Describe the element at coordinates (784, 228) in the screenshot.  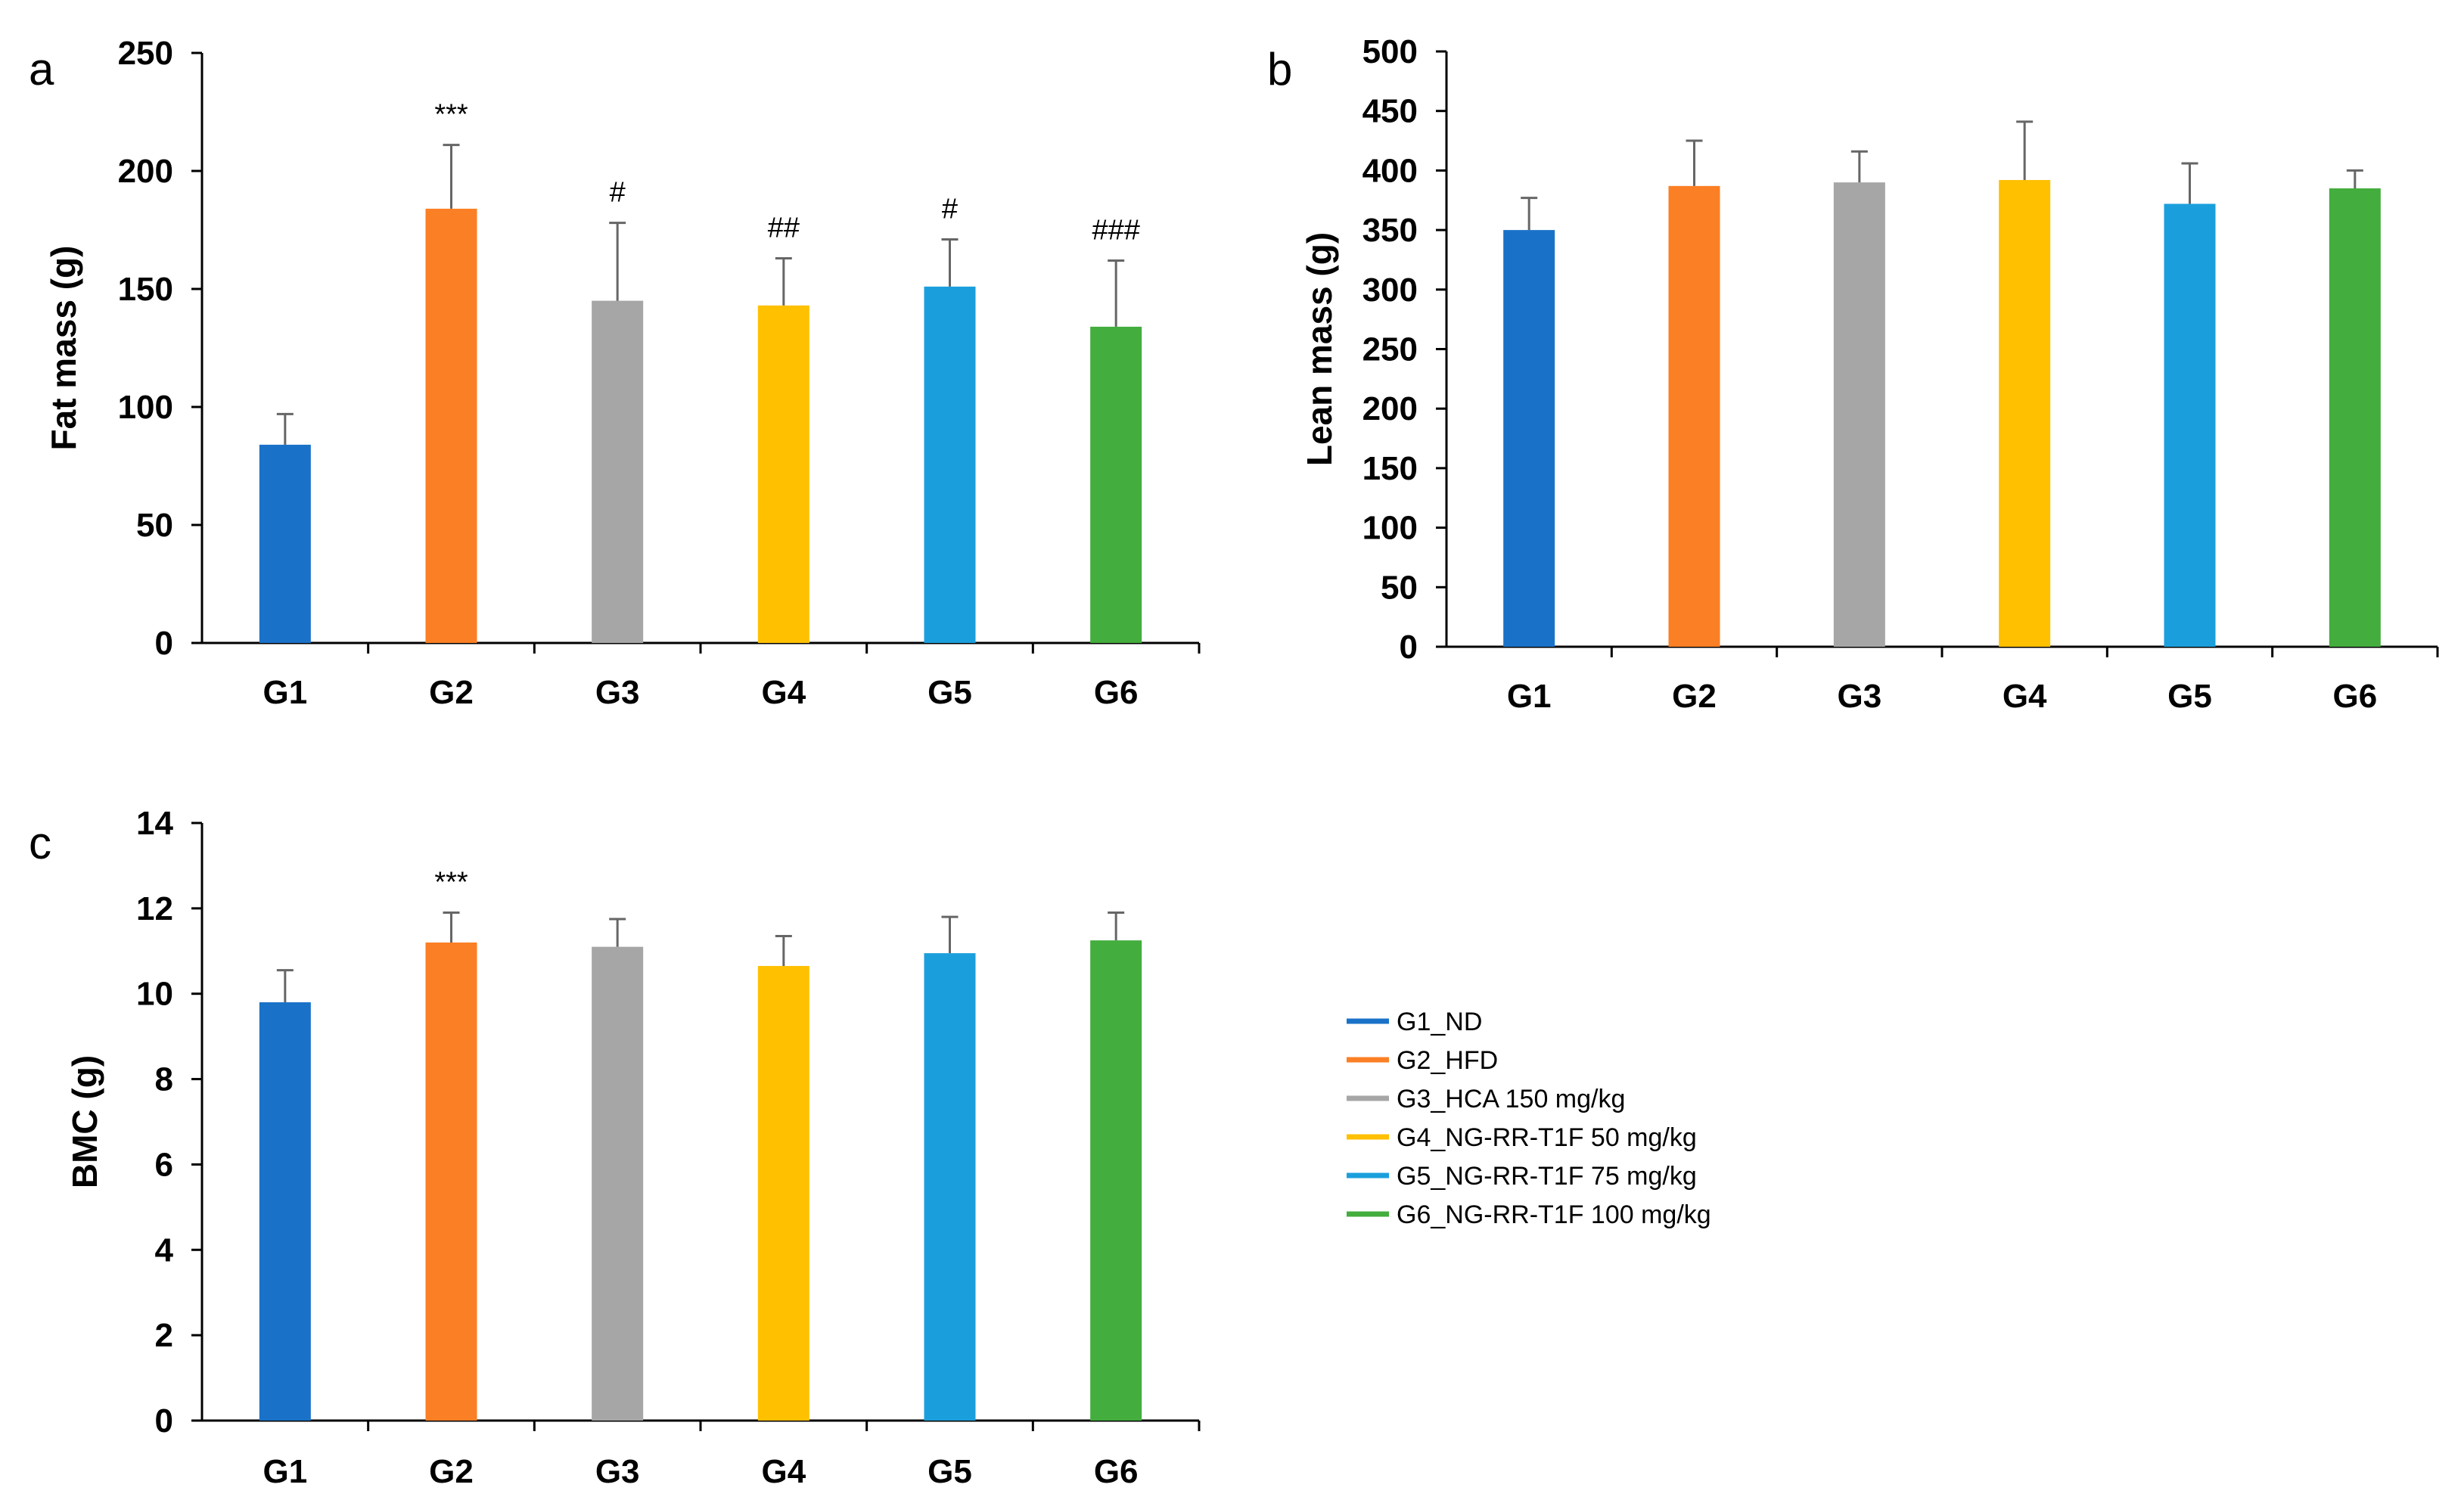
I see `significance-marker: ##` at that location.